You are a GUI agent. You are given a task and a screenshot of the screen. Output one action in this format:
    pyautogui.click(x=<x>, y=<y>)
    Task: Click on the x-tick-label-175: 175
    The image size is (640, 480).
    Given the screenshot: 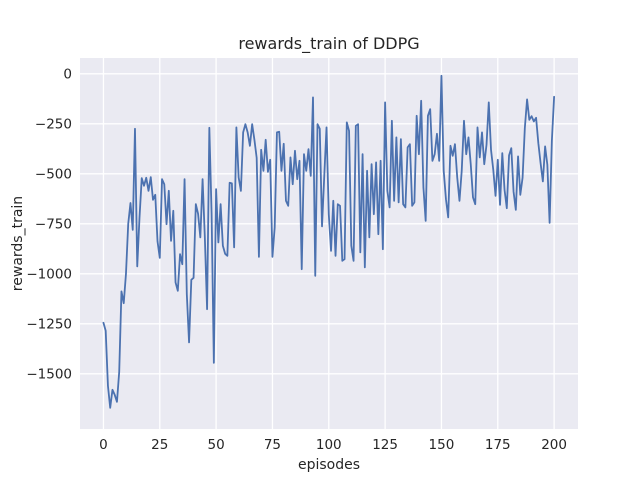 What is the action you would take?
    pyautogui.click(x=498, y=445)
    